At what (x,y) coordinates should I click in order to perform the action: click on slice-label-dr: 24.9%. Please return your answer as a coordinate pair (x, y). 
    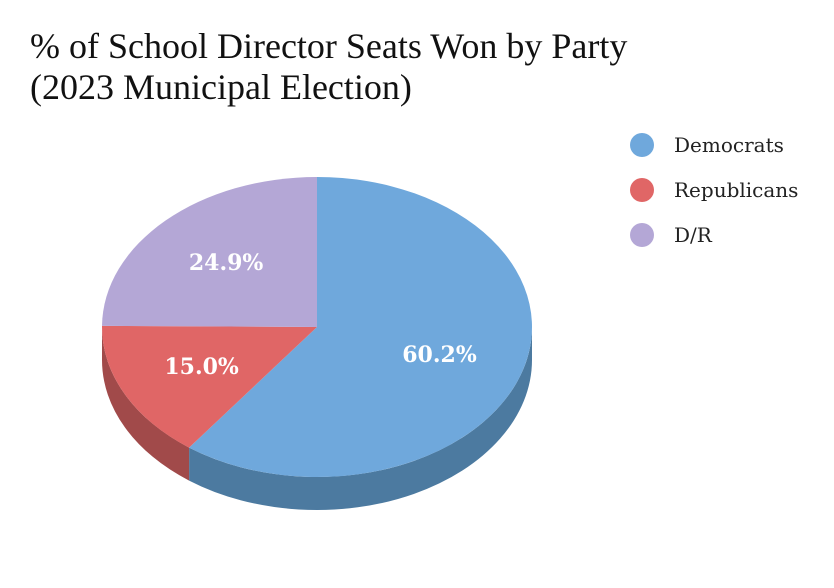
    Looking at the image, I should click on (226, 263).